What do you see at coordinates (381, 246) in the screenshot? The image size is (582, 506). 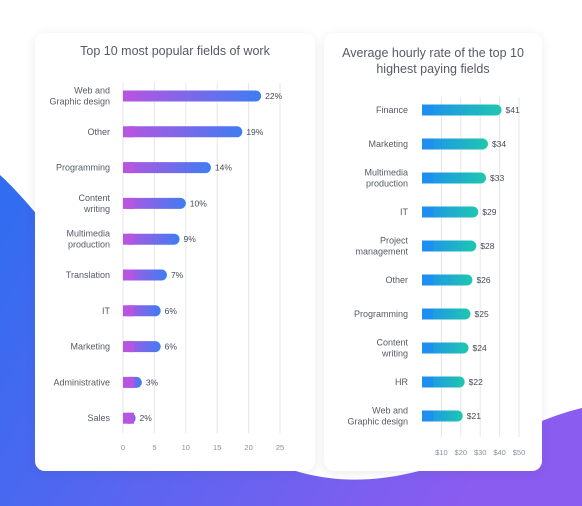 I see `category-label: Project management` at bounding box center [381, 246].